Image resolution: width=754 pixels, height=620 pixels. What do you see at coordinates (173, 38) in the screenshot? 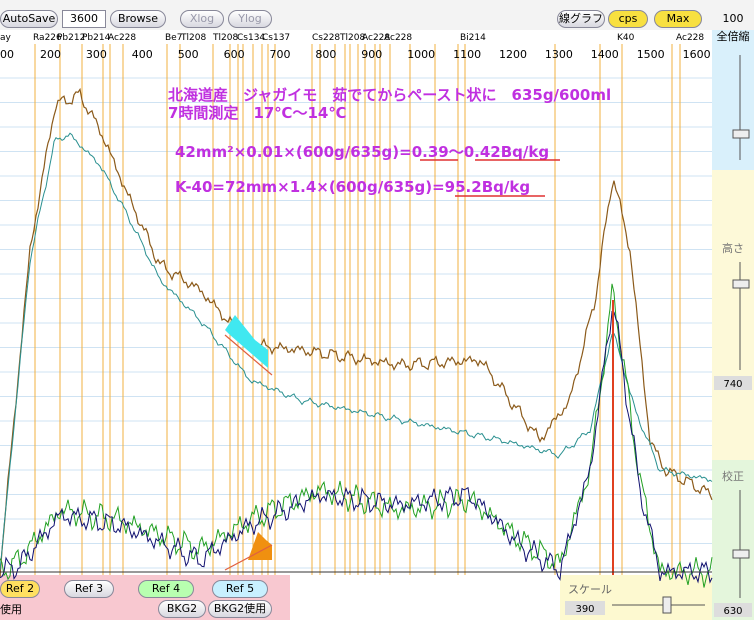
I see `peak-label: Be7` at bounding box center [173, 38].